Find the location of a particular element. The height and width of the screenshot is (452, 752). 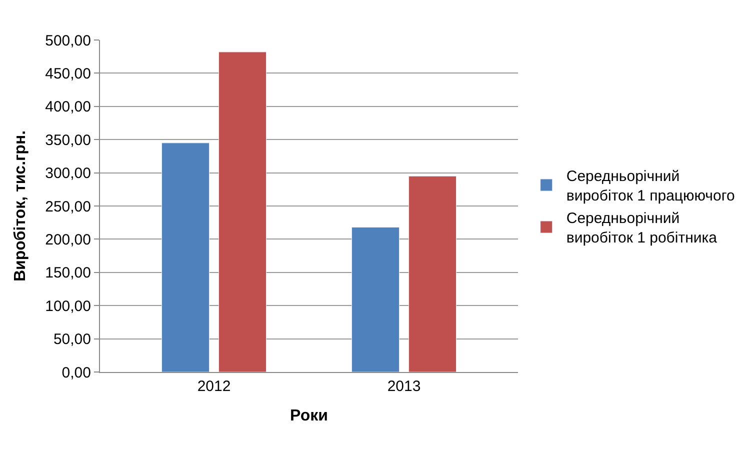

legend-label: Середньорічний виробіток 1 робітника is located at coordinates (642, 228).